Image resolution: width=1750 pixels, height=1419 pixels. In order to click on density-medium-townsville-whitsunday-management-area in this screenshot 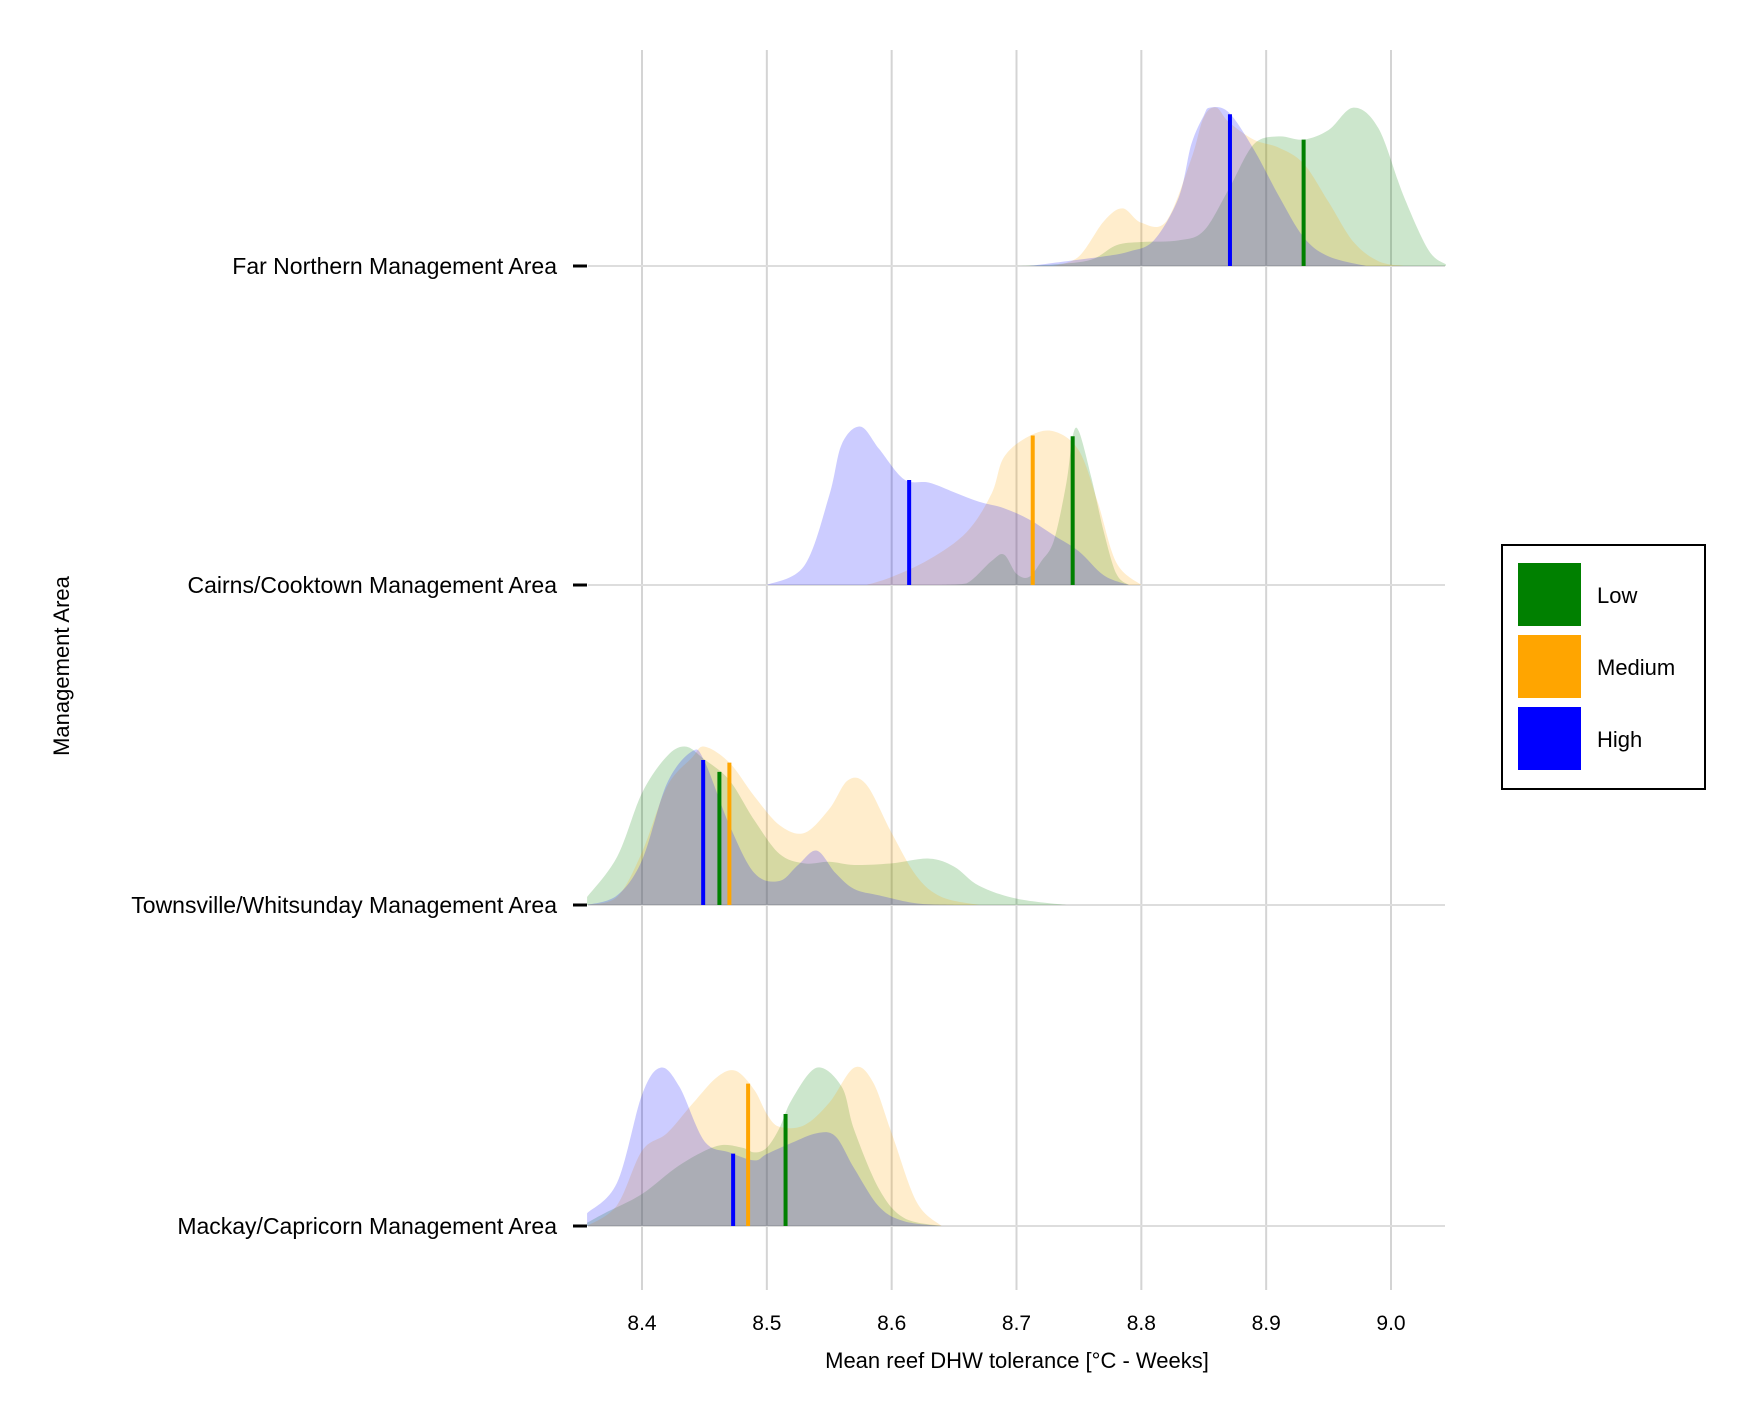, I will do `click(783, 825)`.